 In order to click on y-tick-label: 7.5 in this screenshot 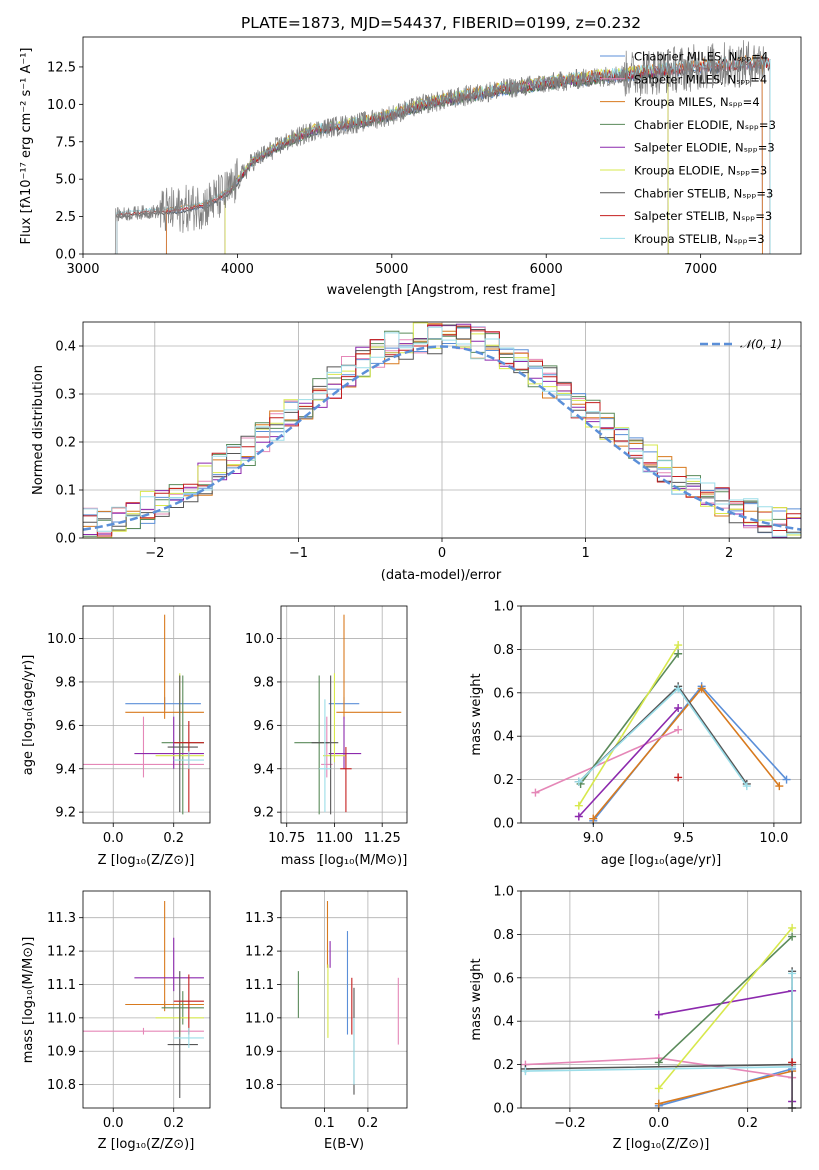, I will do `click(65, 142)`.